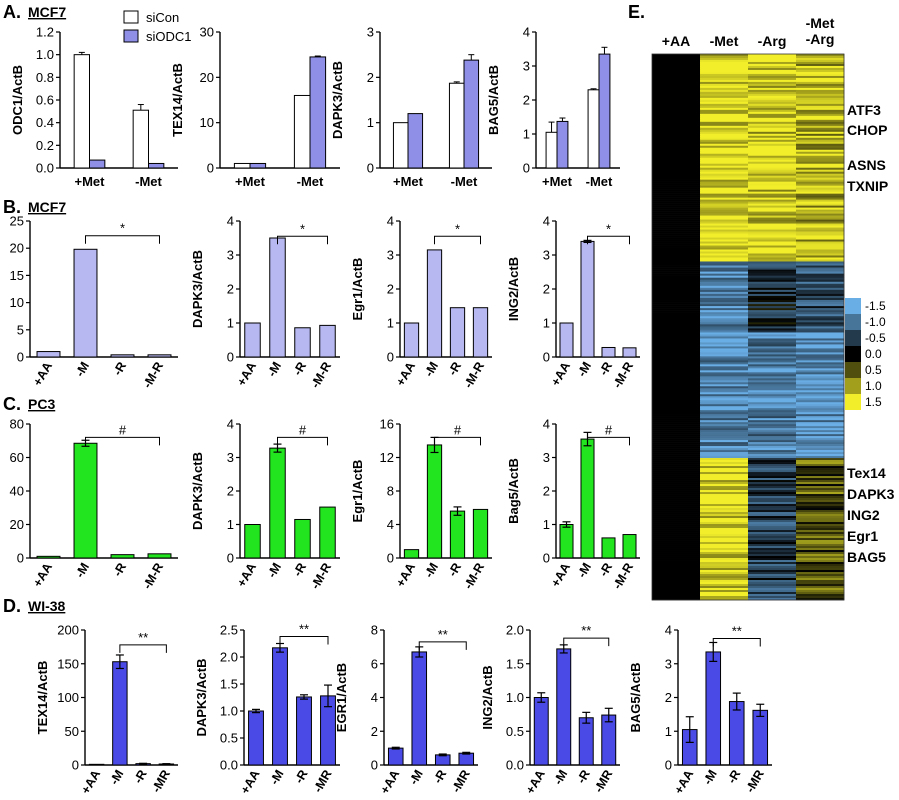 The image size is (899, 800). Describe the element at coordinates (12, 606) in the screenshot. I see `panel-d-letter: D.` at that location.